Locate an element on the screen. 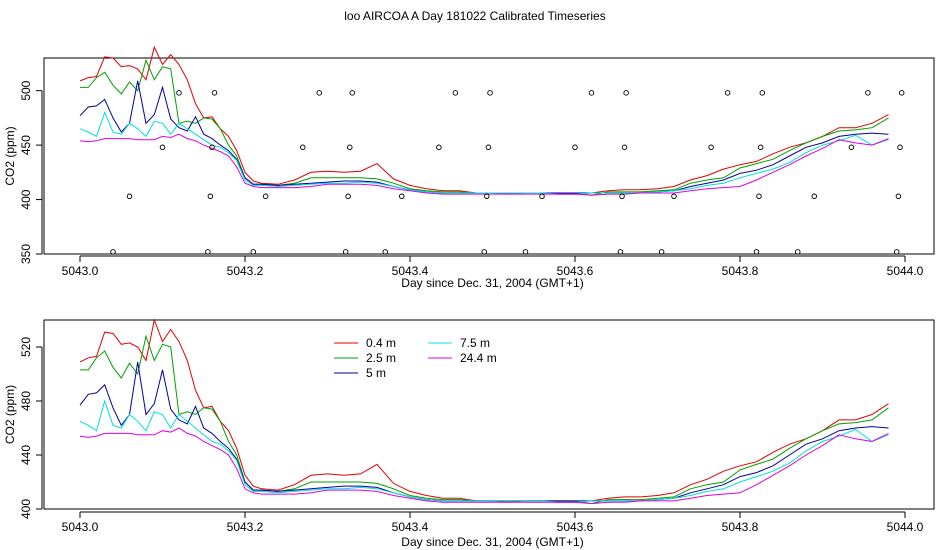 The image size is (950, 550). y-tick-label: 480 is located at coordinates (26, 401).